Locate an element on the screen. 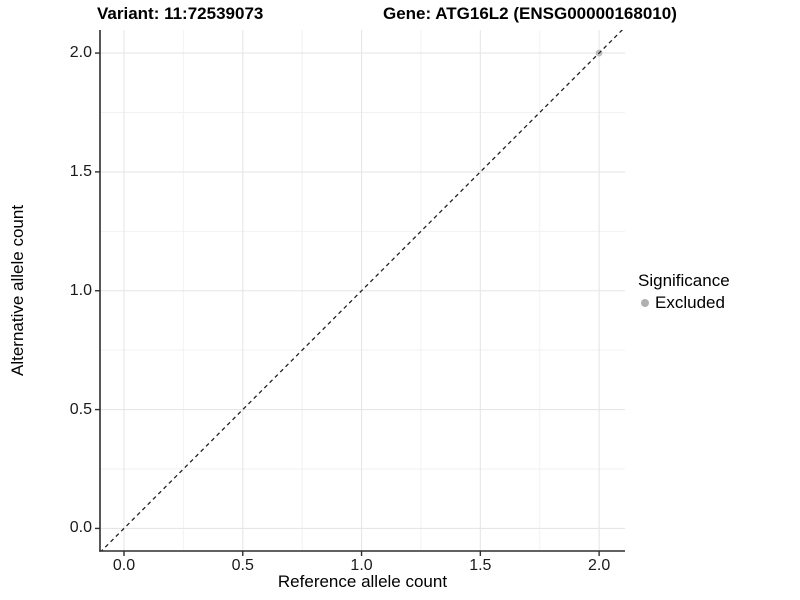 The image size is (800, 600). legend-entry-label: Excluded is located at coordinates (690, 302).